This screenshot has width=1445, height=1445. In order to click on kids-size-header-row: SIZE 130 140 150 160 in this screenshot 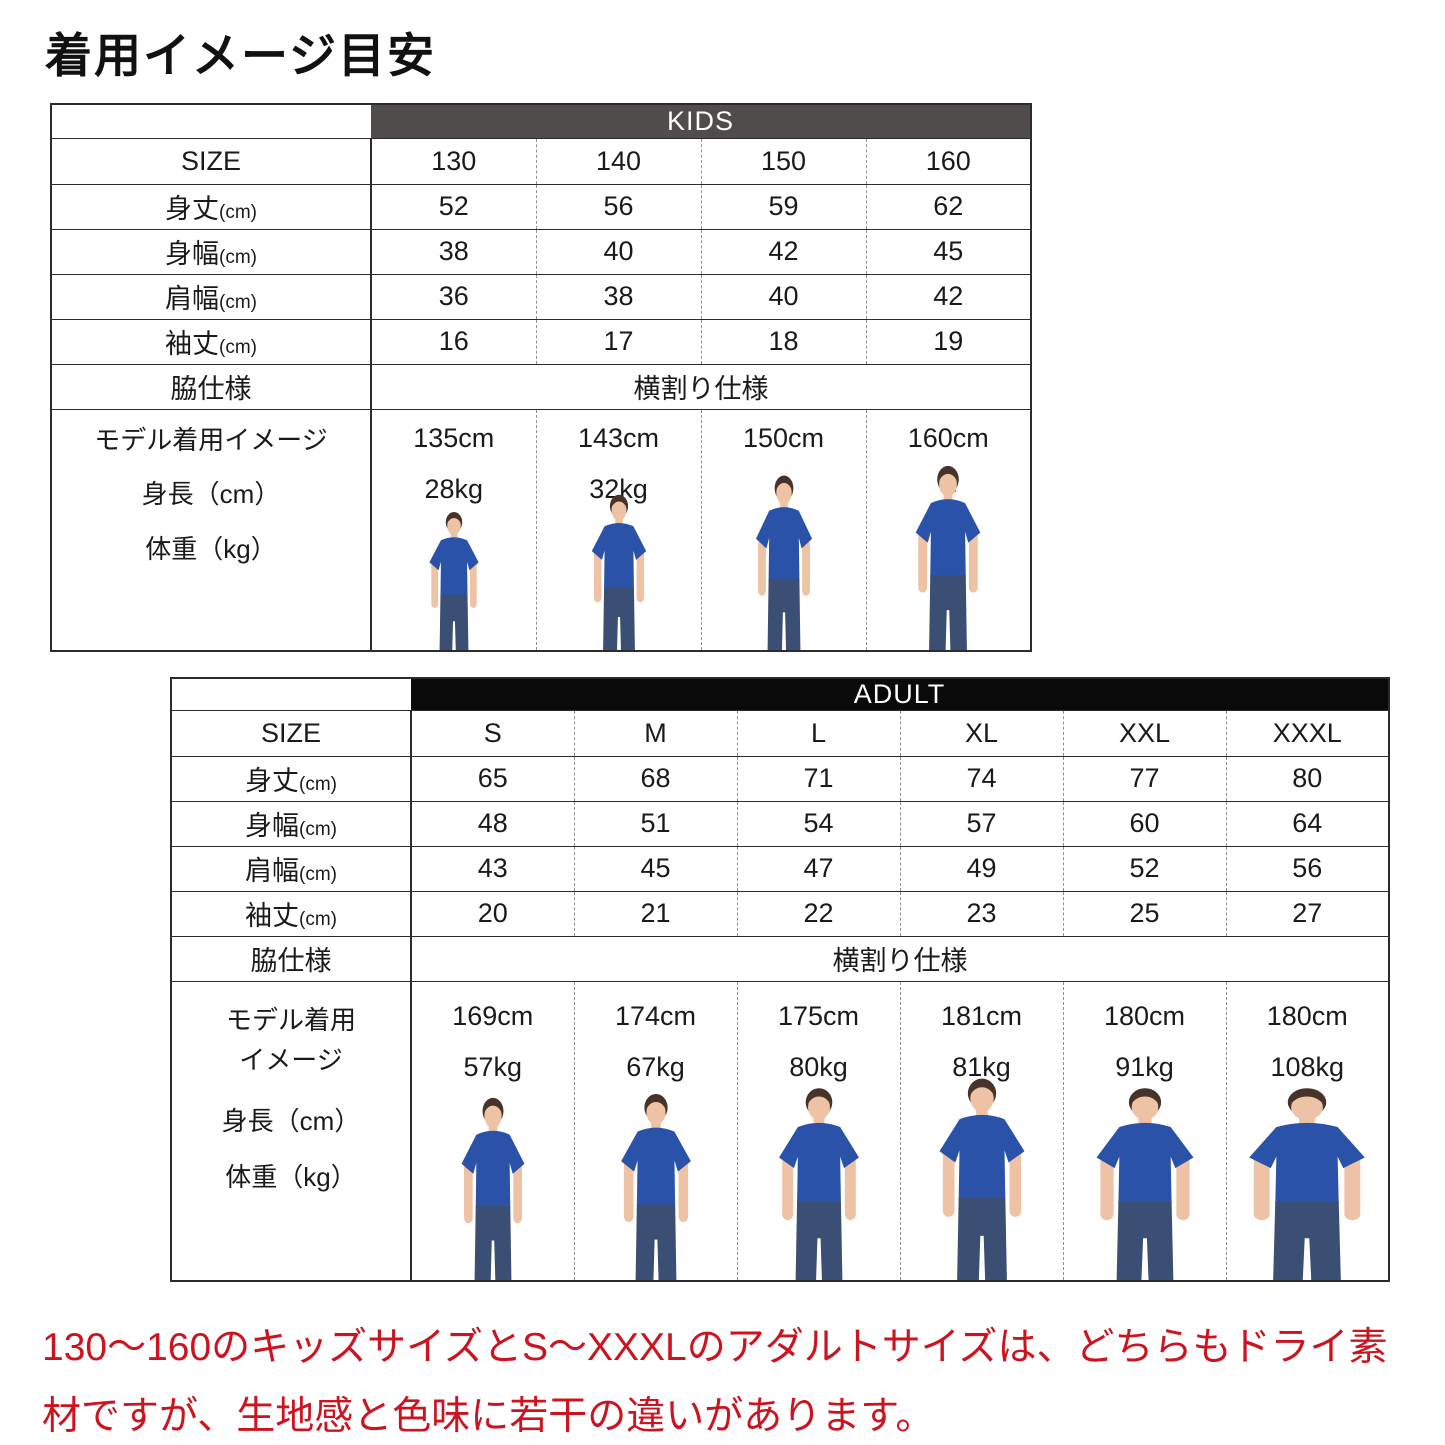, I will do `click(541, 161)`.